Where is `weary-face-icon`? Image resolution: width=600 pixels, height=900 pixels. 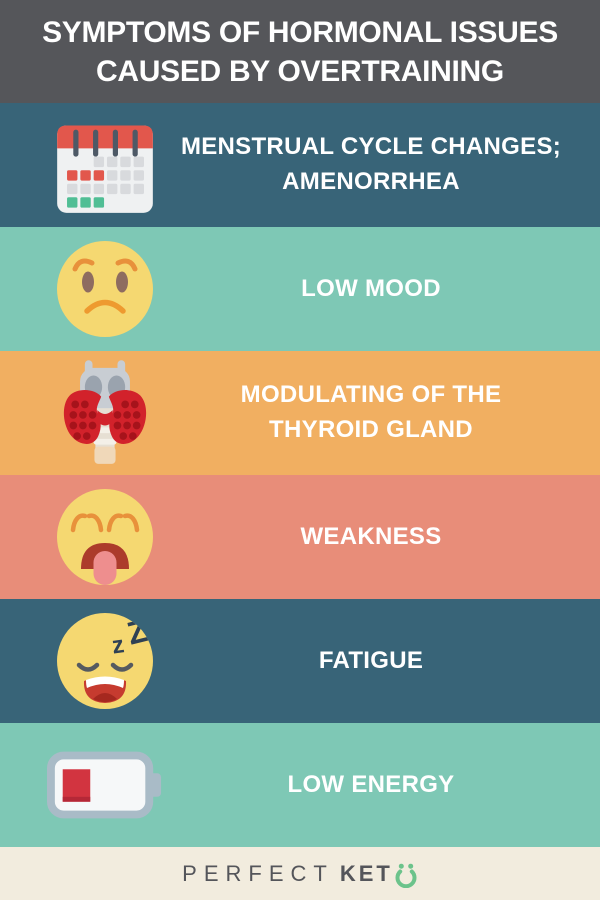
weary-face-icon is located at coordinates (105, 537).